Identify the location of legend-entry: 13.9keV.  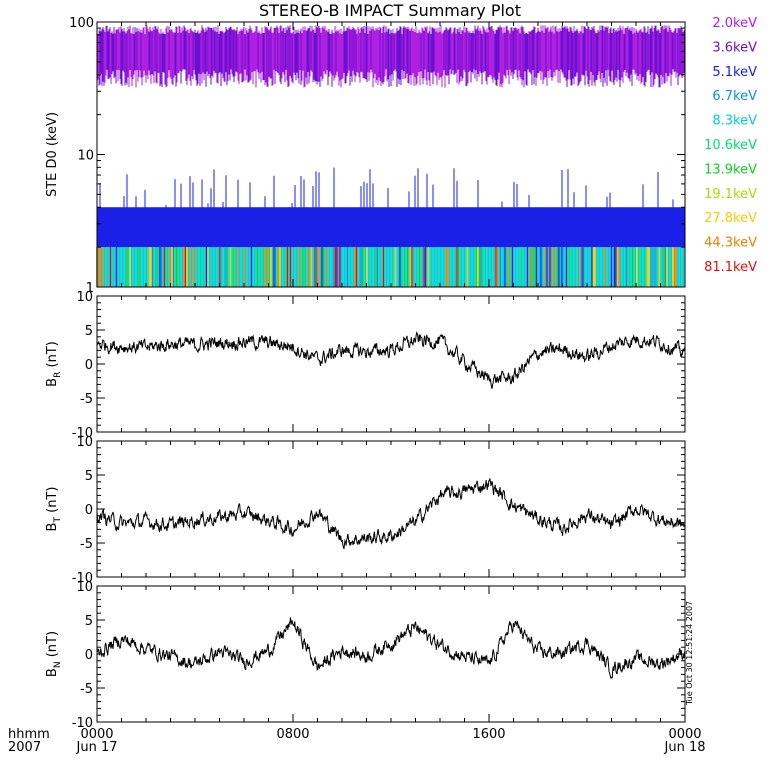
(730, 169).